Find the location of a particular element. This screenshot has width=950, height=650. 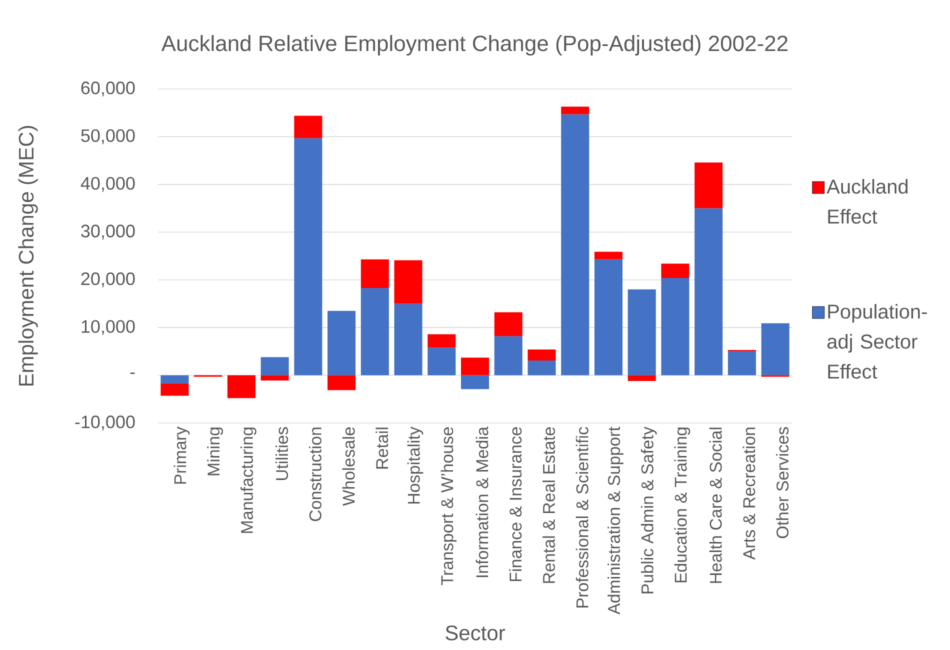

legend-label: Auckland Effect is located at coordinates (867, 201).